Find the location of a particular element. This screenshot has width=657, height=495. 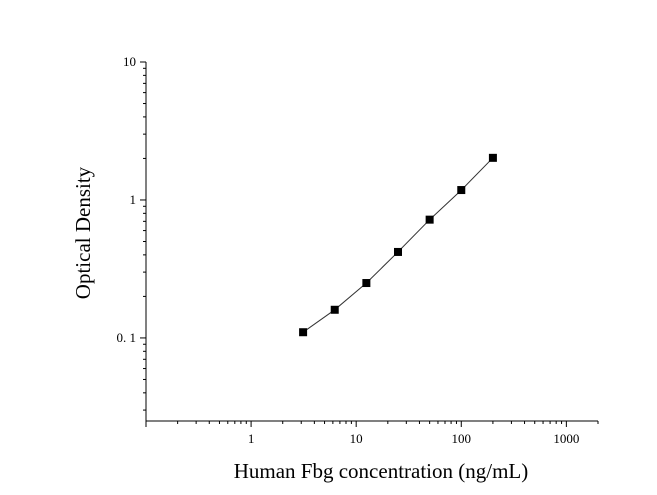

x-tick-label: 1000 is located at coordinates (566, 438).